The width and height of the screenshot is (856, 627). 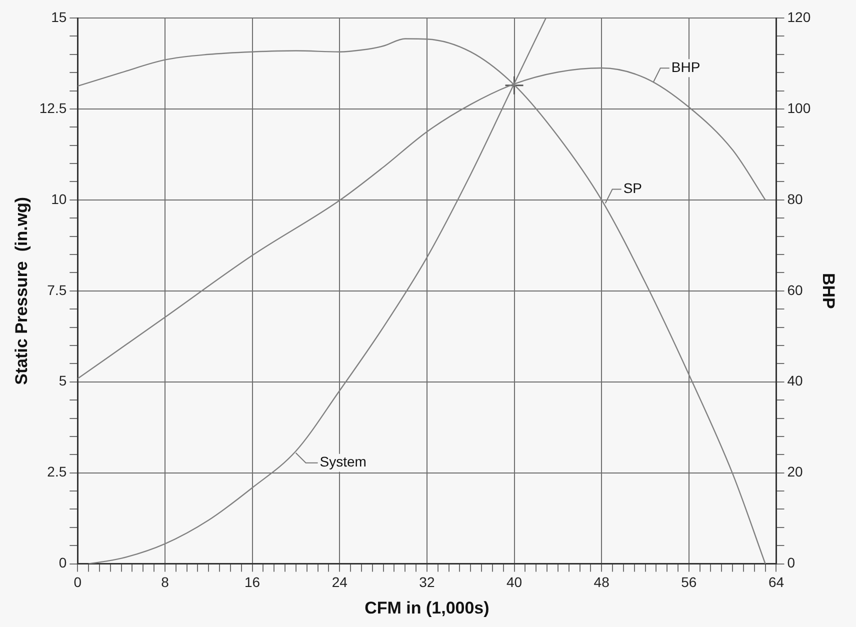 I want to click on x-tick-label: 48, so click(x=602, y=582).